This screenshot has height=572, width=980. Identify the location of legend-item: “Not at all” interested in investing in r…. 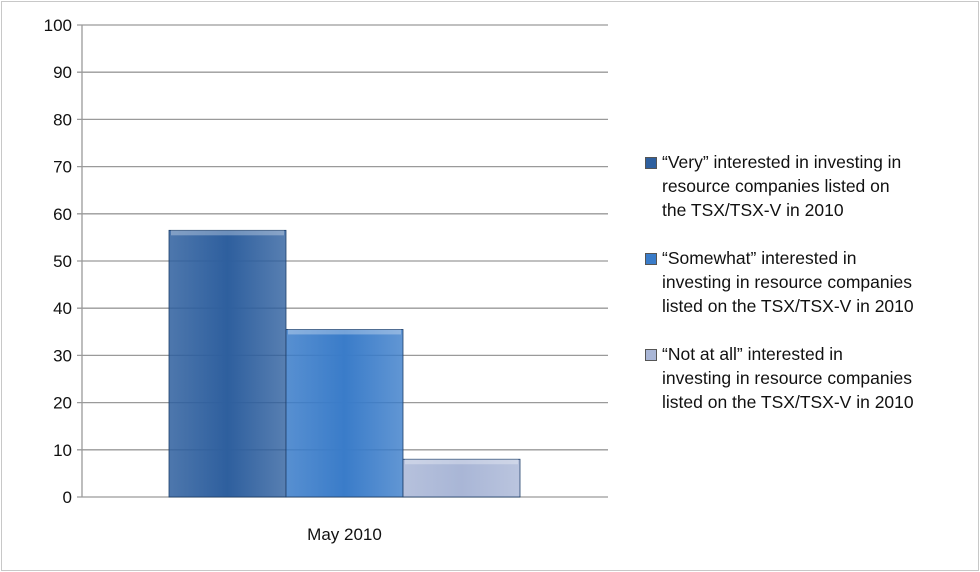
(810, 378).